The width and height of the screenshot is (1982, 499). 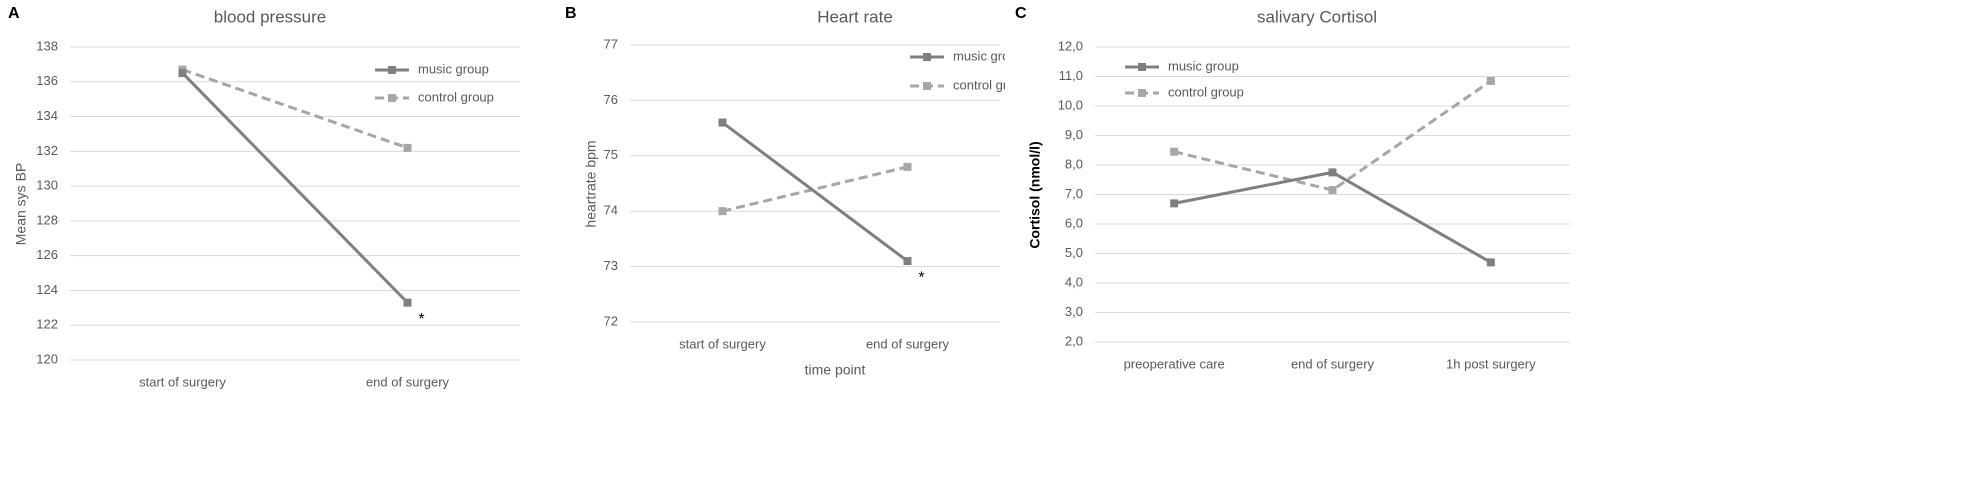 I want to click on y-tick-label: 72, so click(x=611, y=320).